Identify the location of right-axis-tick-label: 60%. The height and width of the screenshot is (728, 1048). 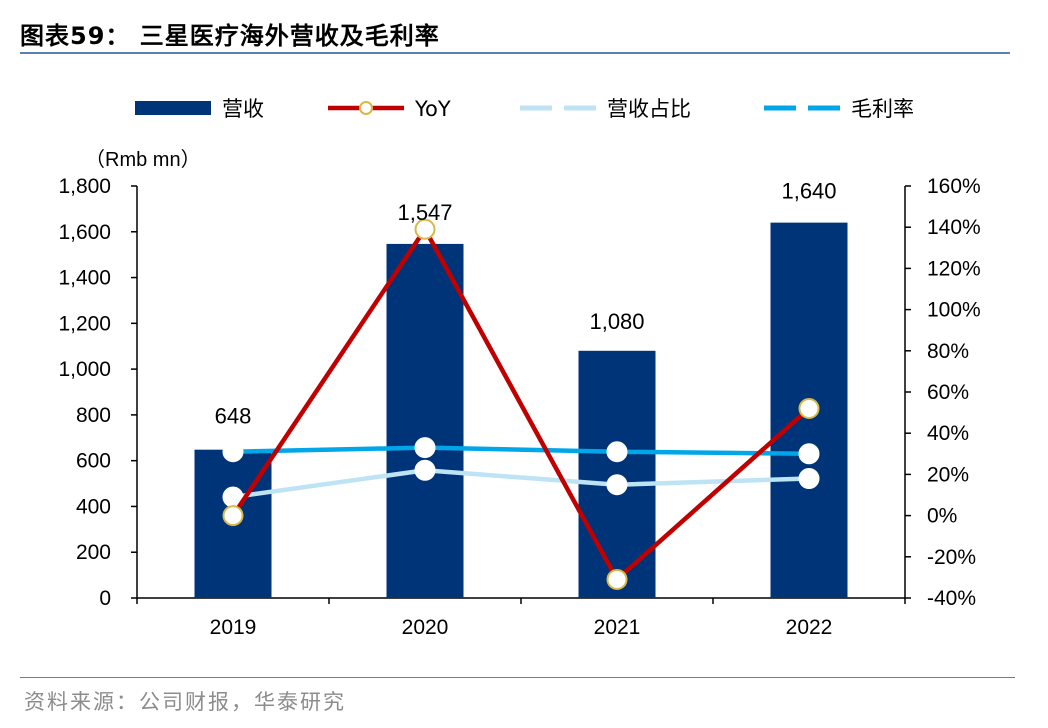
(948, 392).